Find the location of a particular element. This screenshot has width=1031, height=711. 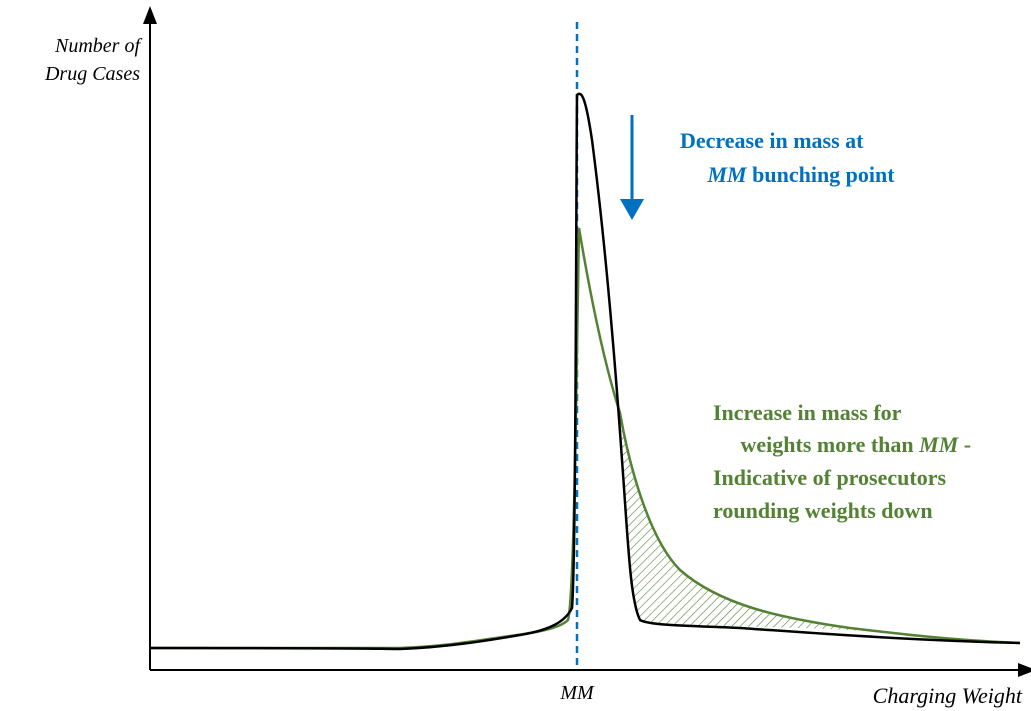

increase-callout-line2: weights more than MM - is located at coordinates (850, 444).